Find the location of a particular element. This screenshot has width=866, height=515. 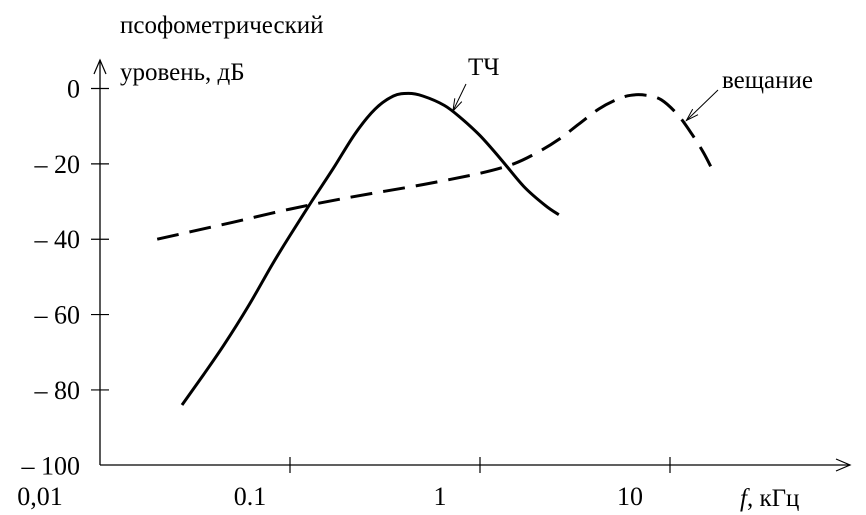

y-axis-arrow is located at coordinates (100, 66).